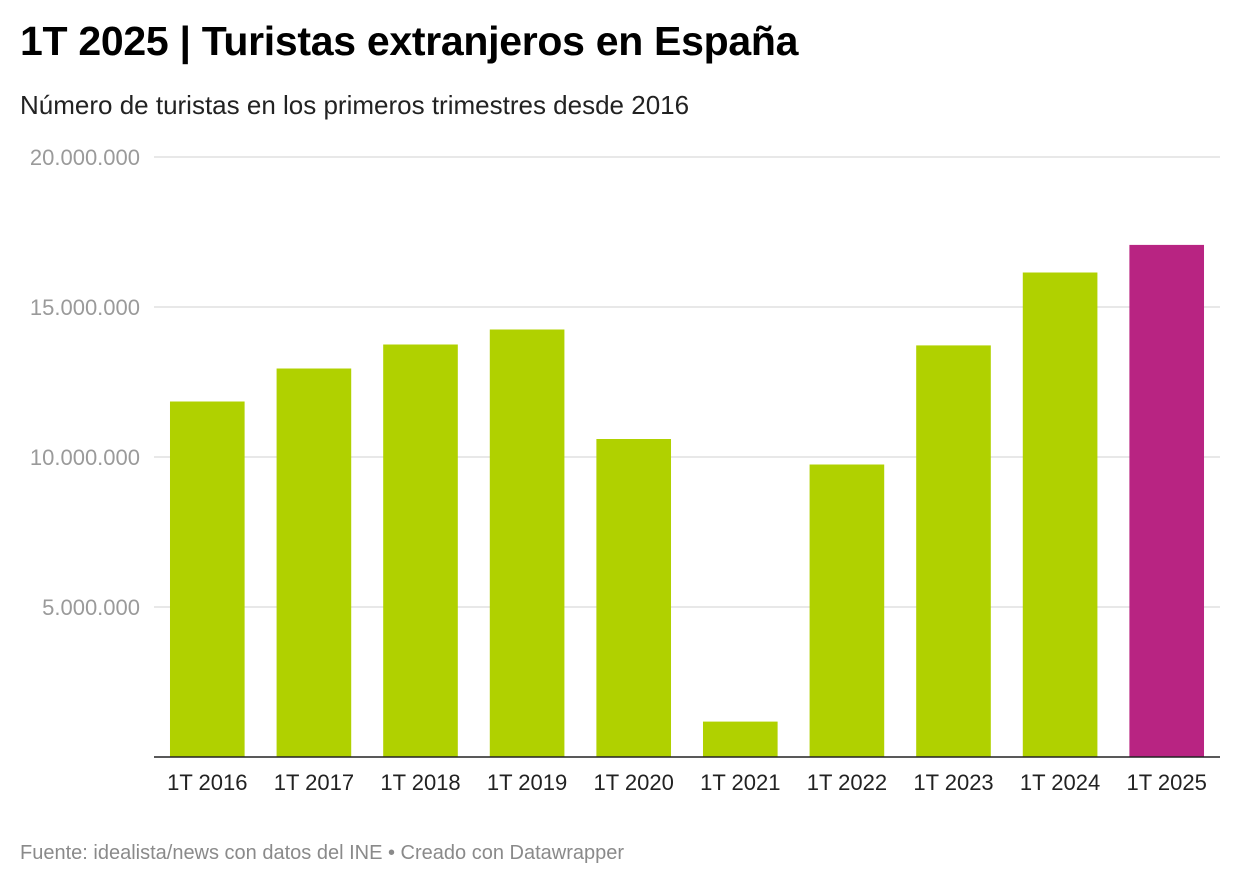 This screenshot has width=1240, height=888. What do you see at coordinates (634, 782) in the screenshot?
I see `x-tick-label: 1T 2020` at bounding box center [634, 782].